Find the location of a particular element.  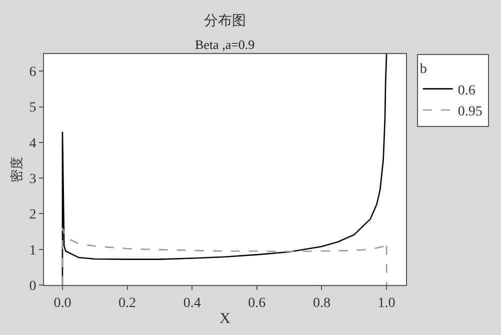

x-tick-label: 0.6 is located at coordinates (257, 303).